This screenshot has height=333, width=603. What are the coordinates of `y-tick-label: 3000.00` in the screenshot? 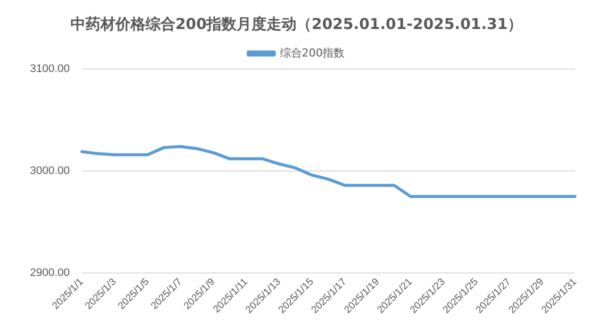 It's located at (50, 171).